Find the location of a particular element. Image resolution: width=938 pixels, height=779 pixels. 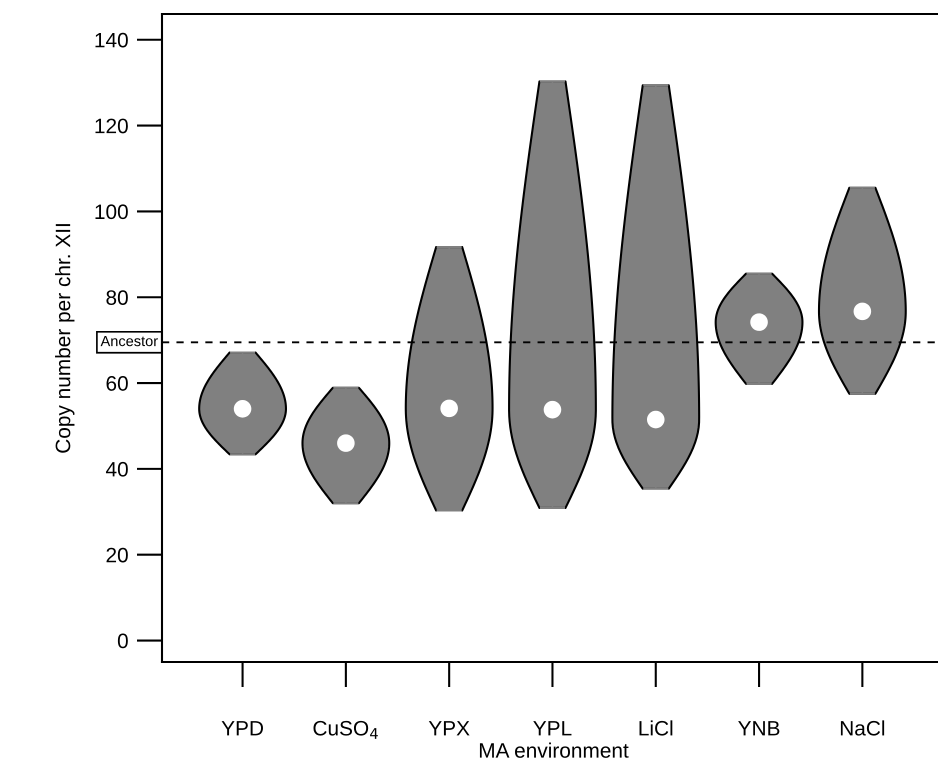

x-tick-label: YPL is located at coordinates (552, 728).